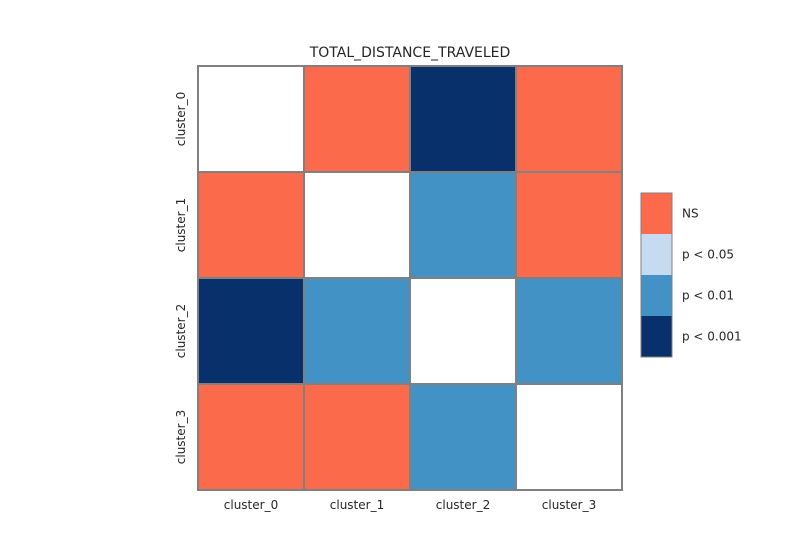 This screenshot has width=800, height=550. What do you see at coordinates (181, 225) in the screenshot?
I see `row-label-1: cluster_1` at bounding box center [181, 225].